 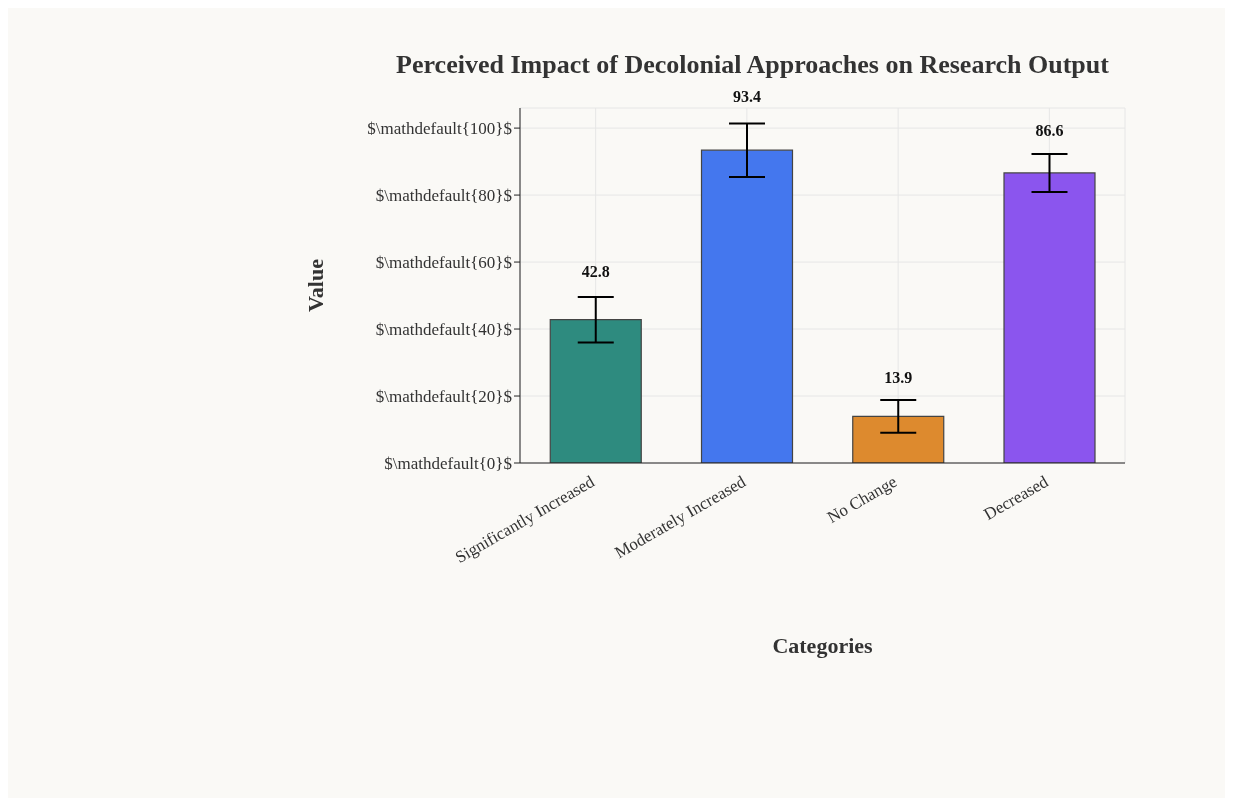 I want to click on data-label: 86.6, so click(x=1049, y=130).